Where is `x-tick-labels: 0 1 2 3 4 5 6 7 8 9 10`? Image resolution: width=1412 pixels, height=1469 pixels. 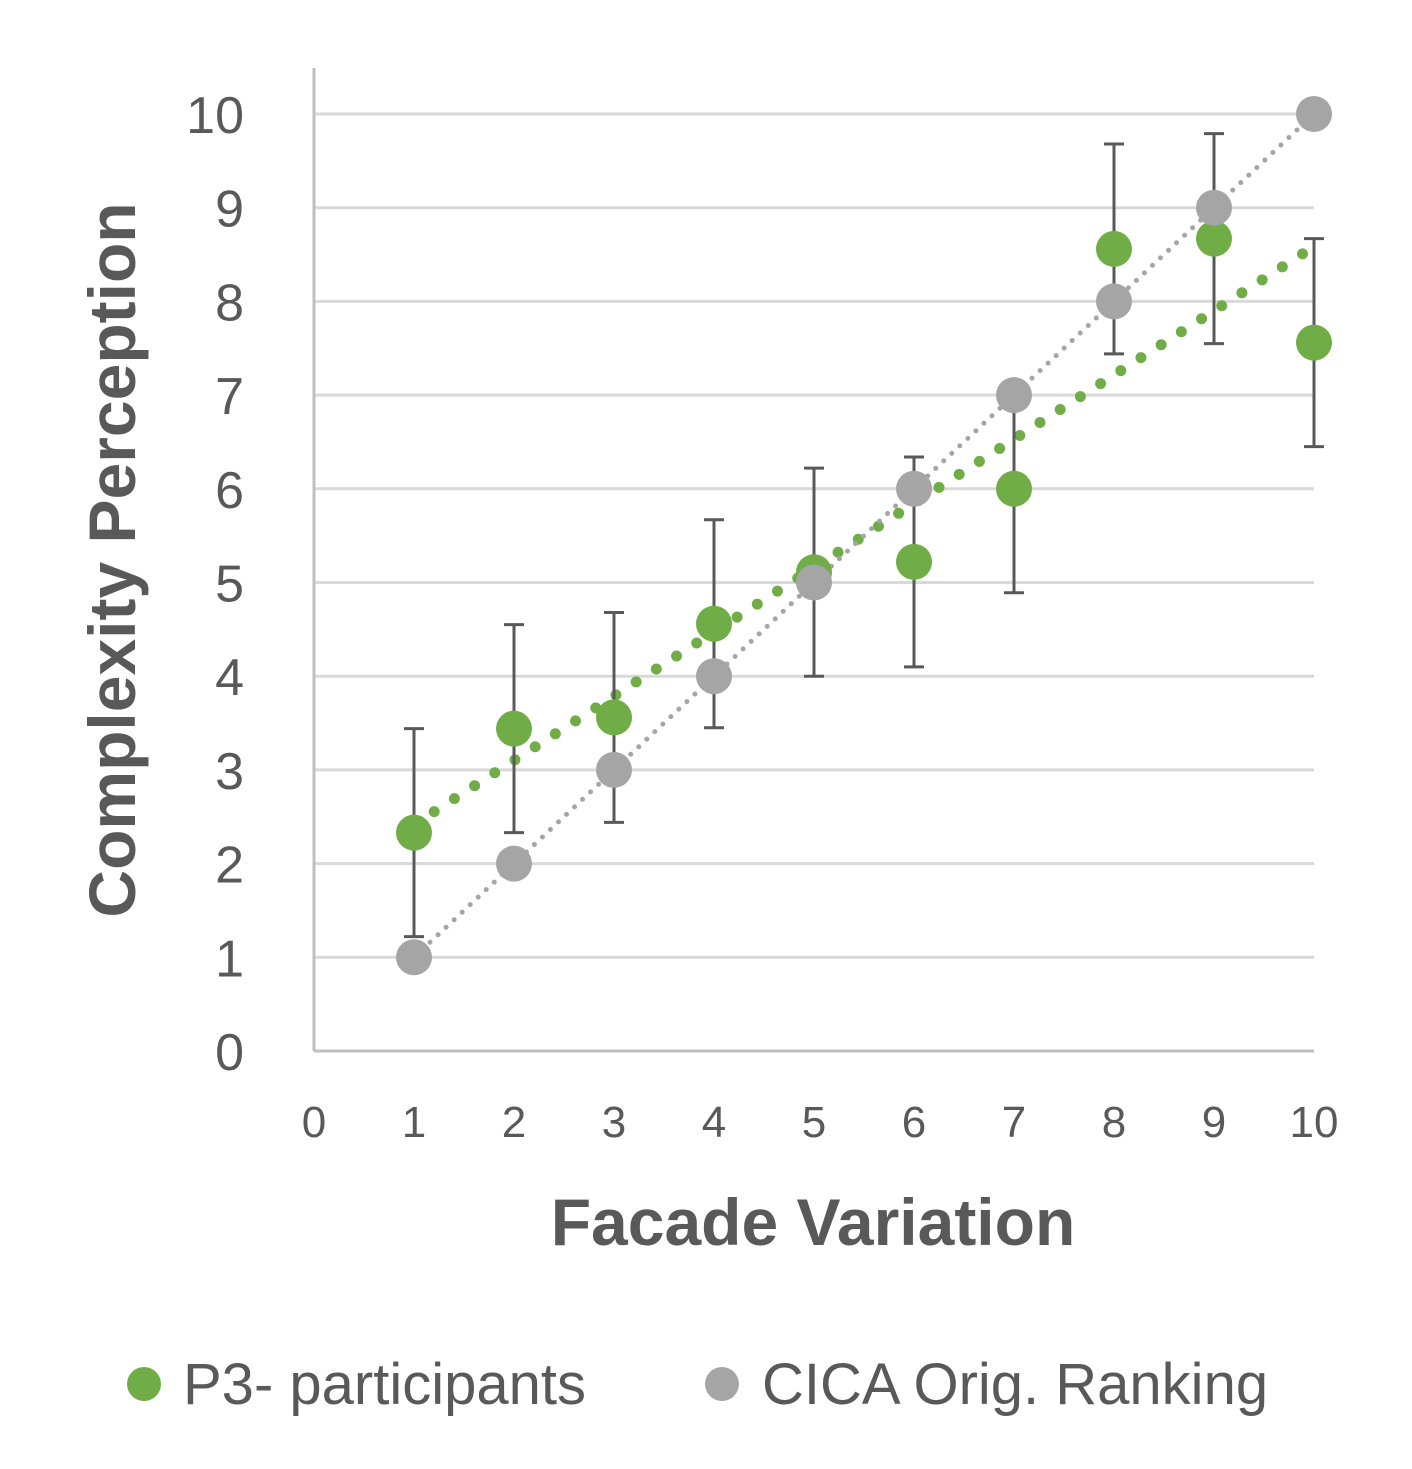
x-tick-labels: 0 1 2 3 4 5 6 7 8 9 10 is located at coordinates (820, 1122).